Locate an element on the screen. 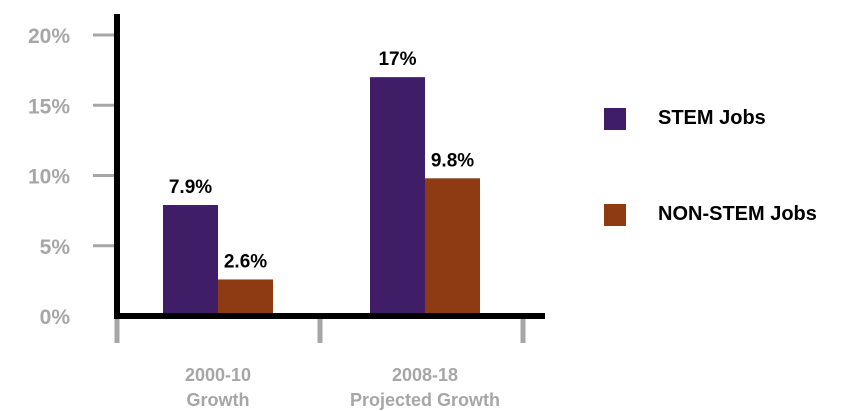 The height and width of the screenshot is (411, 868). legend-swatch-stem is located at coordinates (615, 119).